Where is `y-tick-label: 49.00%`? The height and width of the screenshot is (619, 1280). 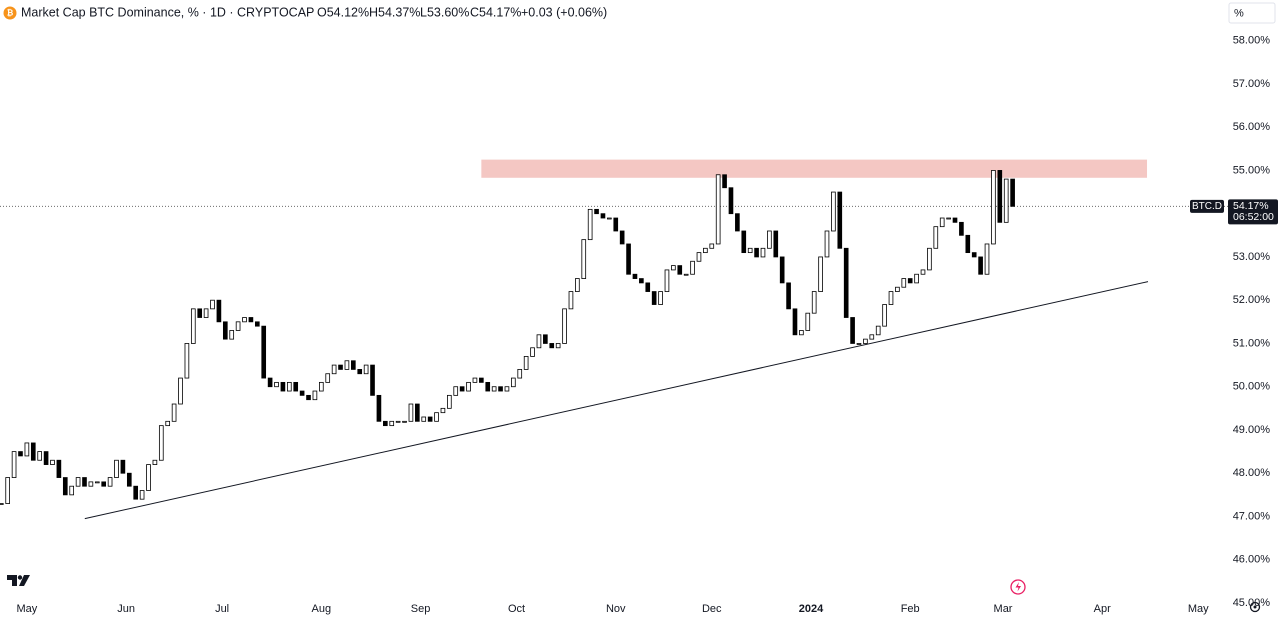 y-tick-label: 49.00% is located at coordinates (1252, 430).